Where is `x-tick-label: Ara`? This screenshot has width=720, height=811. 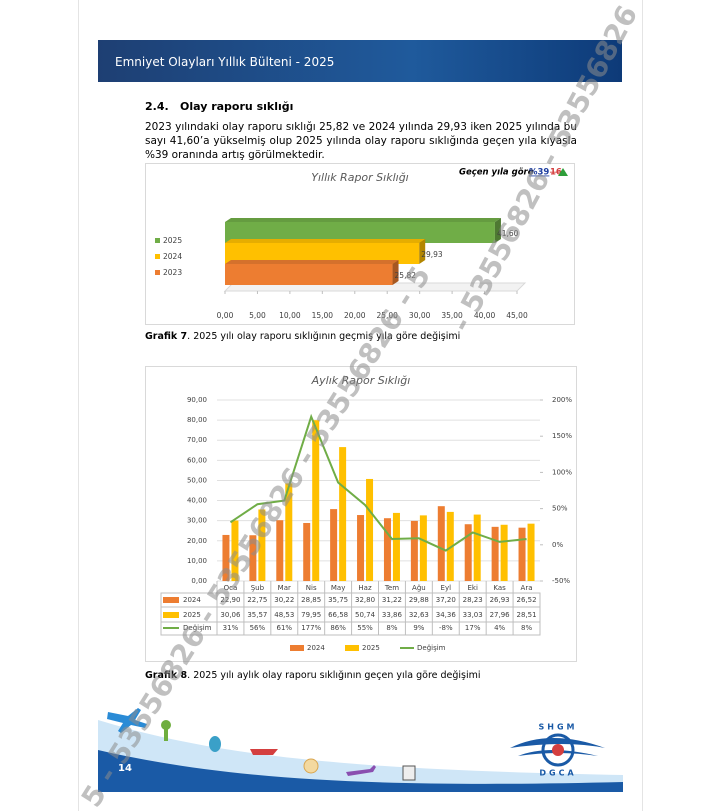 x-tick-label: Ara is located at coordinates (527, 588).